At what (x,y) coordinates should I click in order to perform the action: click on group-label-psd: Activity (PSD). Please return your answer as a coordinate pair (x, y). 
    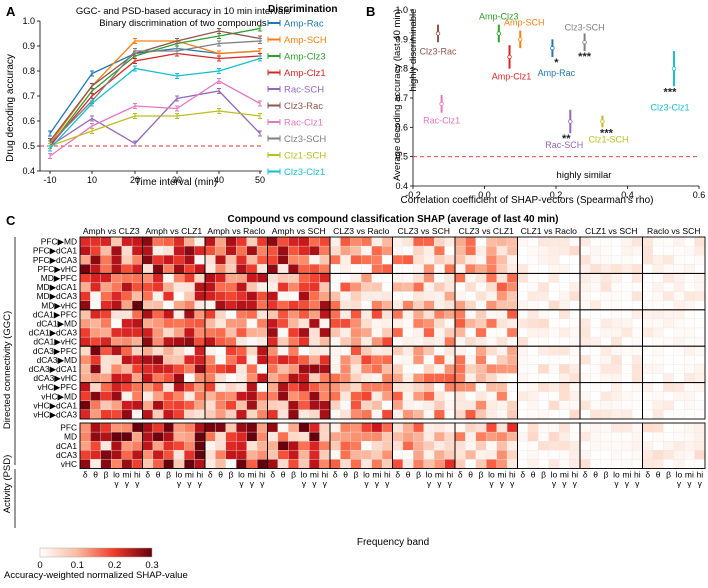
    Looking at the image, I should click on (7, 484).